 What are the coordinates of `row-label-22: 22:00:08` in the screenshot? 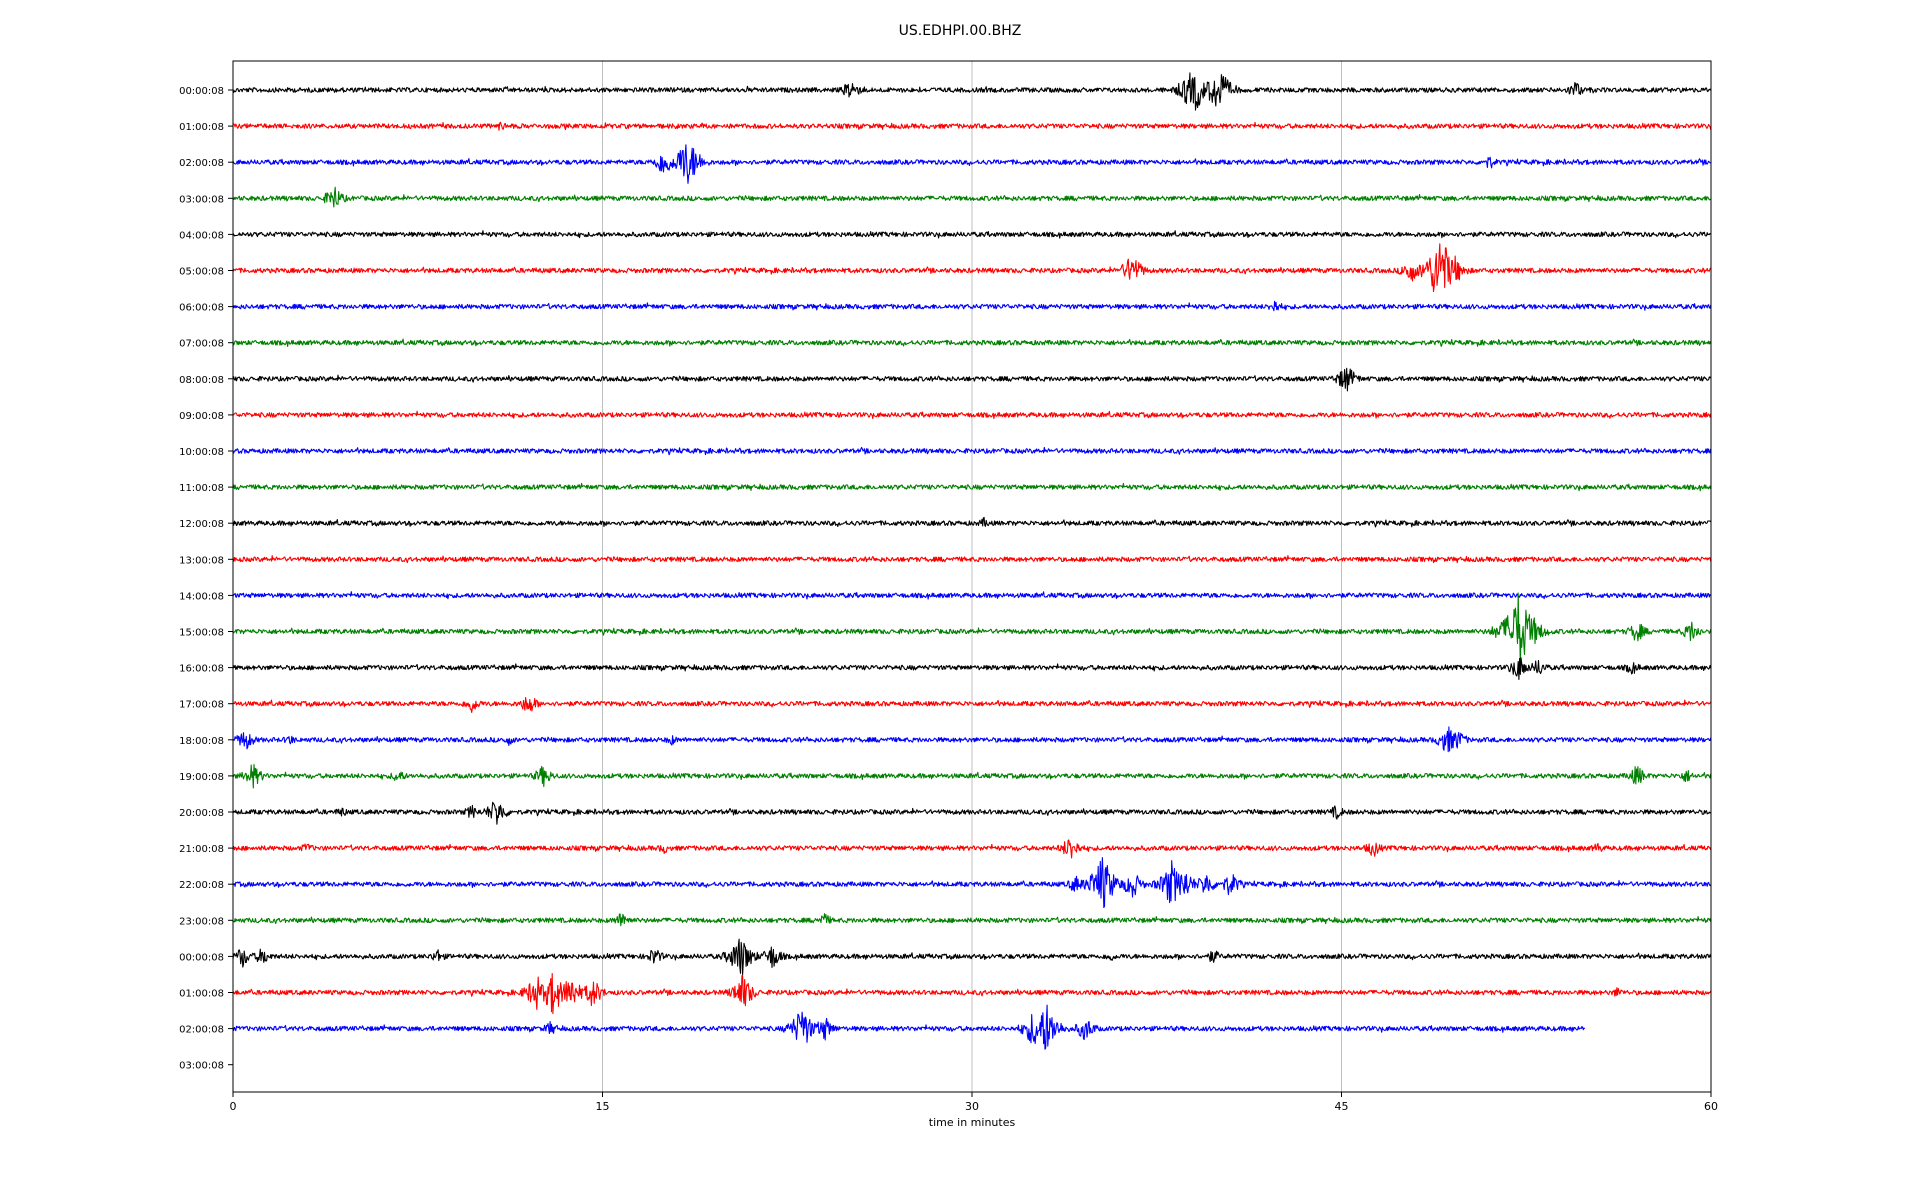 It's located at (201, 885).